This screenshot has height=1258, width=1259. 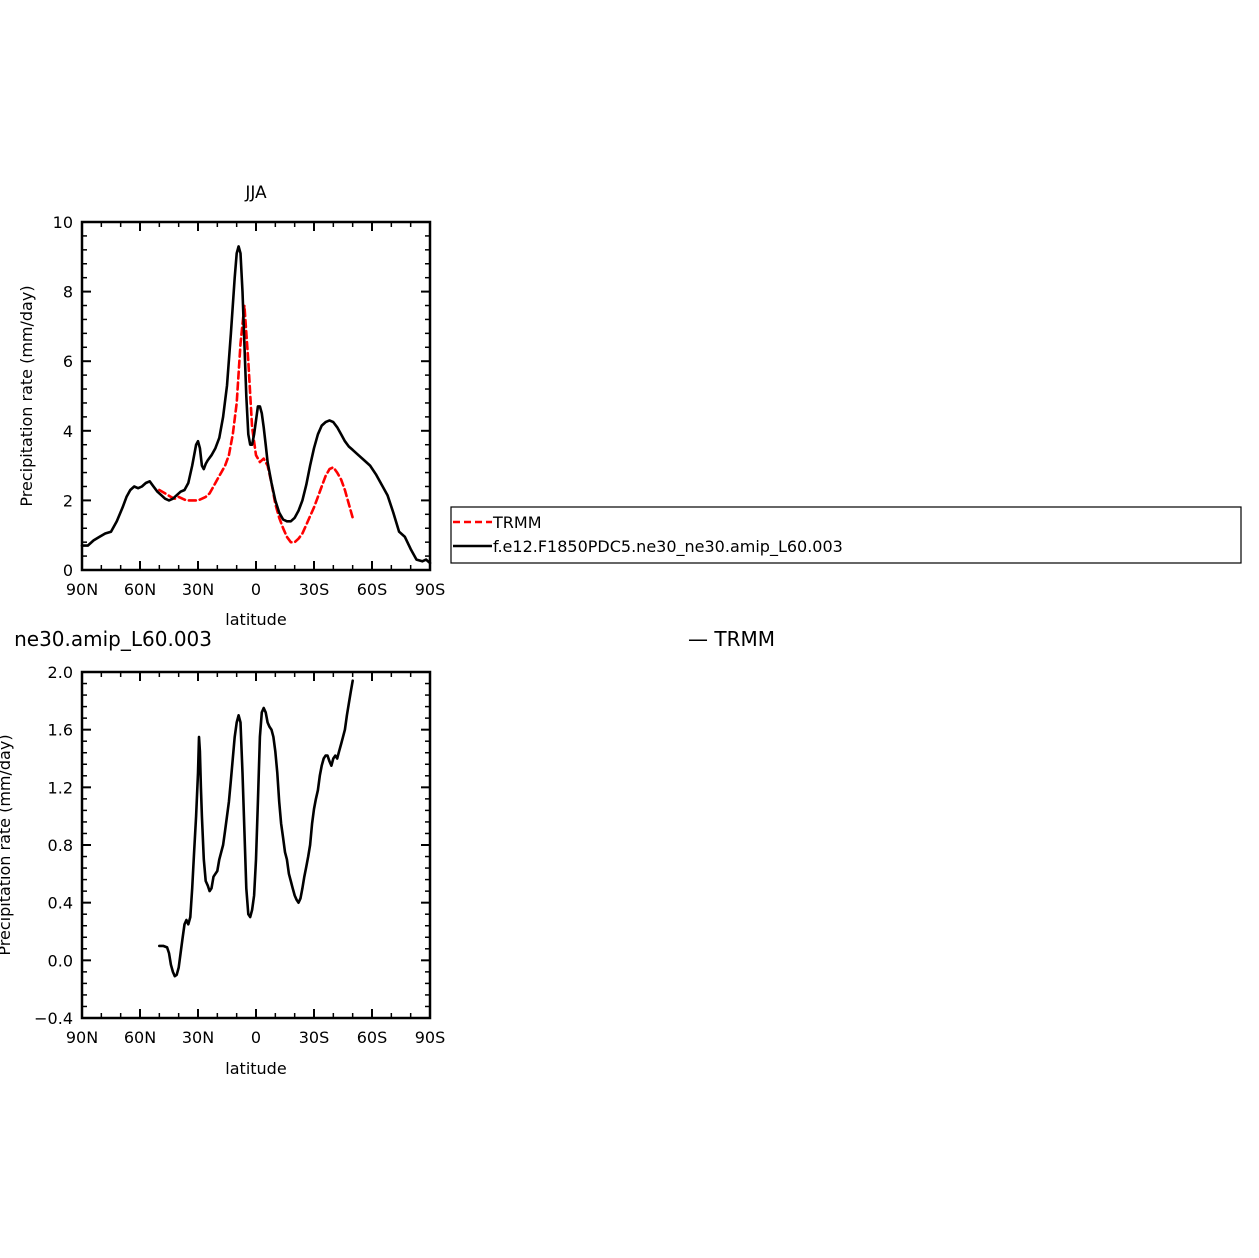 What do you see at coordinates (68, 431) in the screenshot?
I see `y-tick-label: 4` at bounding box center [68, 431].